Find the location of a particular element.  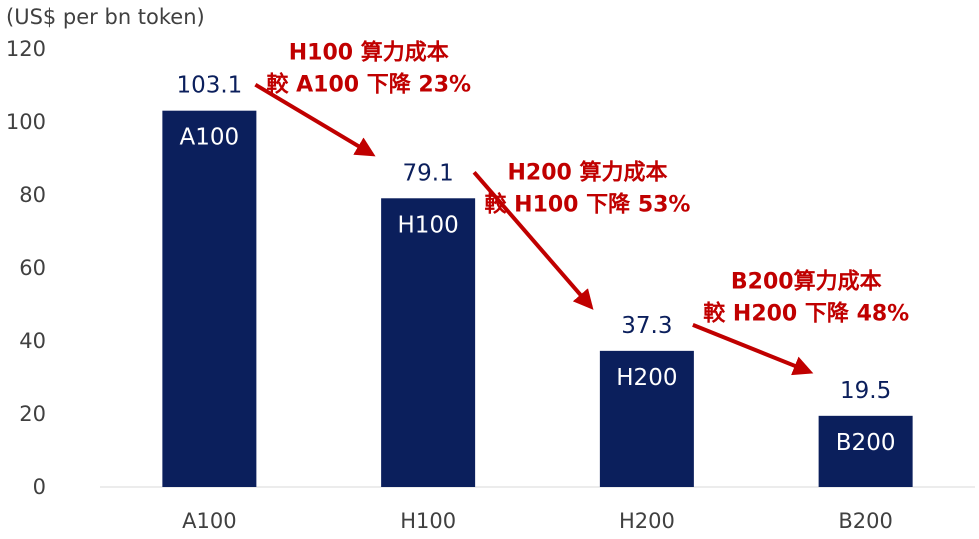

annotation-text: H100 算力成本 is located at coordinates (369, 52).